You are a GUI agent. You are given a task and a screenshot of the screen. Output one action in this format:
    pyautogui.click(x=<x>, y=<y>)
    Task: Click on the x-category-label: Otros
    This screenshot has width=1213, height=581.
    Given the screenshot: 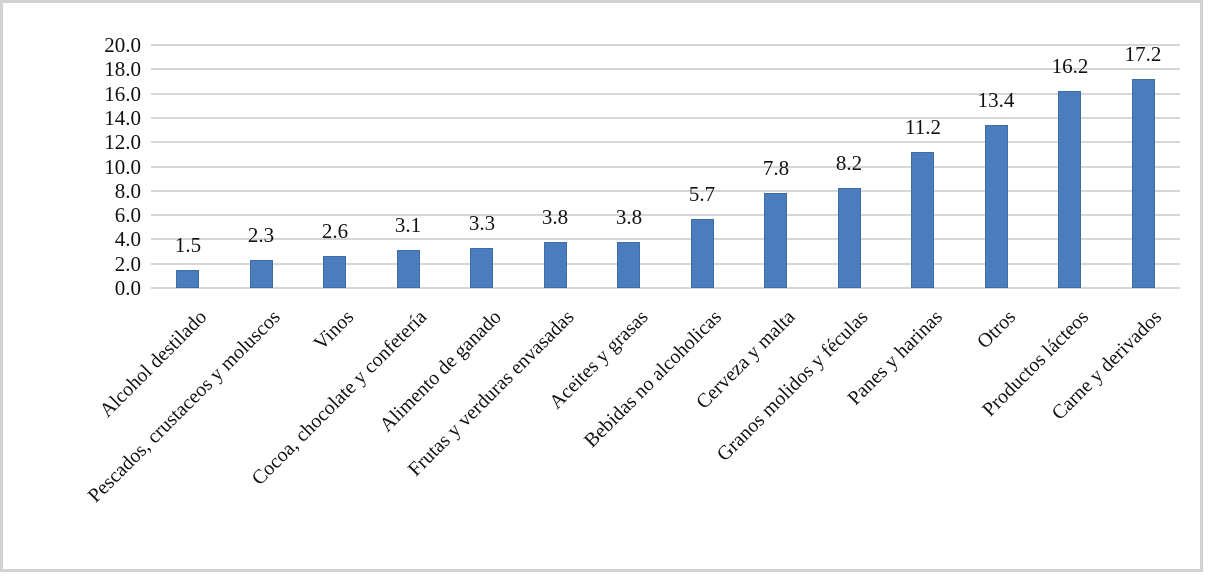 What is the action you would take?
    pyautogui.click(x=996, y=329)
    